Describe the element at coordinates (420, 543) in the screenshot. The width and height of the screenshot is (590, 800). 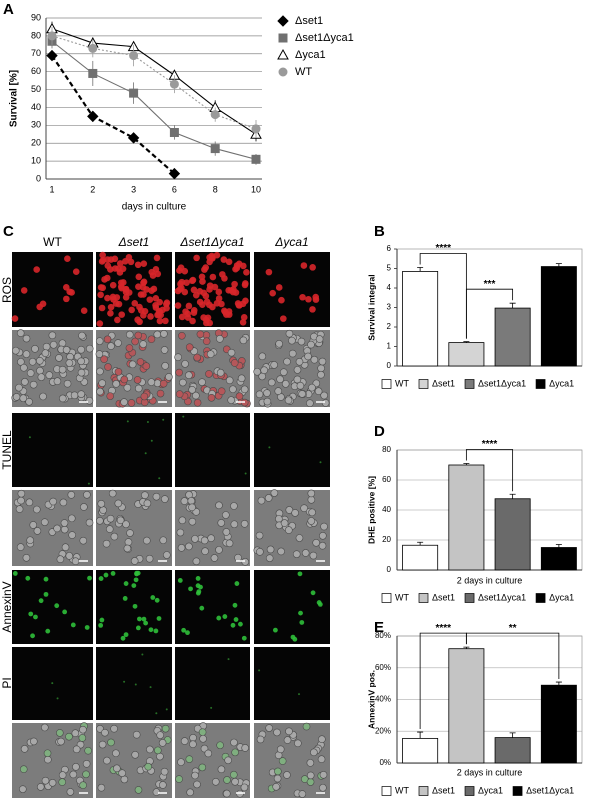
I see `error-bar` at that location.